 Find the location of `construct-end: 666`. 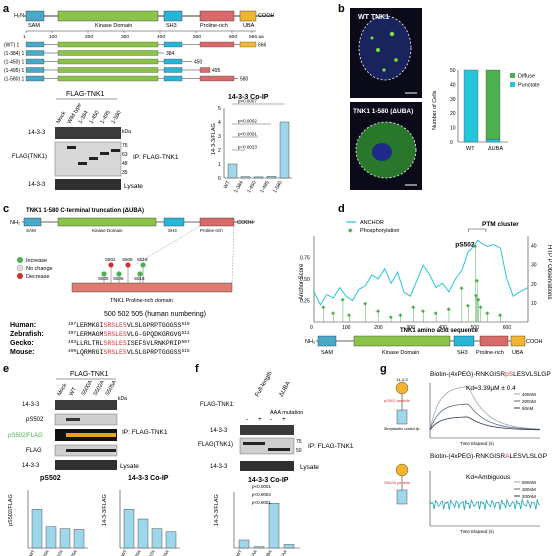

construct-end: 666 is located at coordinates (262, 46).